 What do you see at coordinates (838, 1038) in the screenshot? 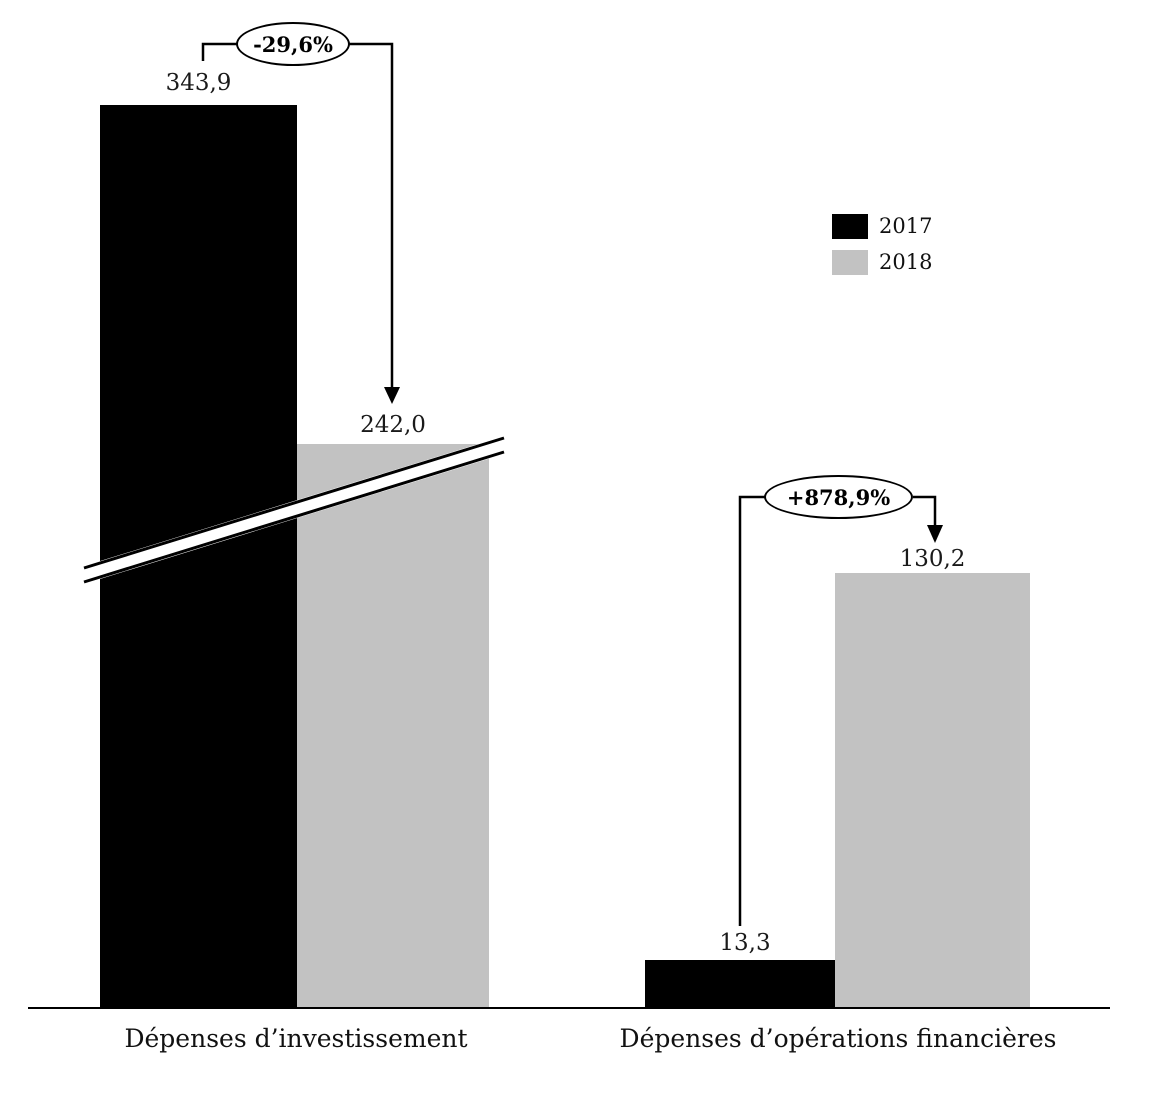
I see `category-label-operations: Dépenses d’opérations financières` at bounding box center [838, 1038].